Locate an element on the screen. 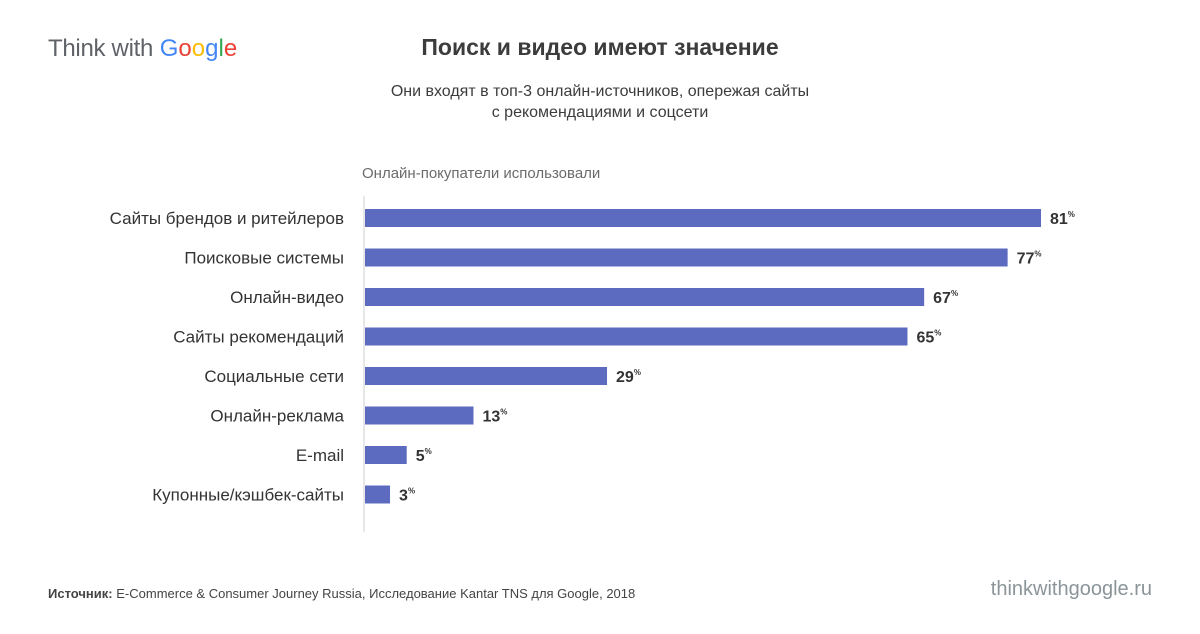 Image resolution: width=1200 pixels, height=634 pixels. category-label: E-mail is located at coordinates (320, 455).